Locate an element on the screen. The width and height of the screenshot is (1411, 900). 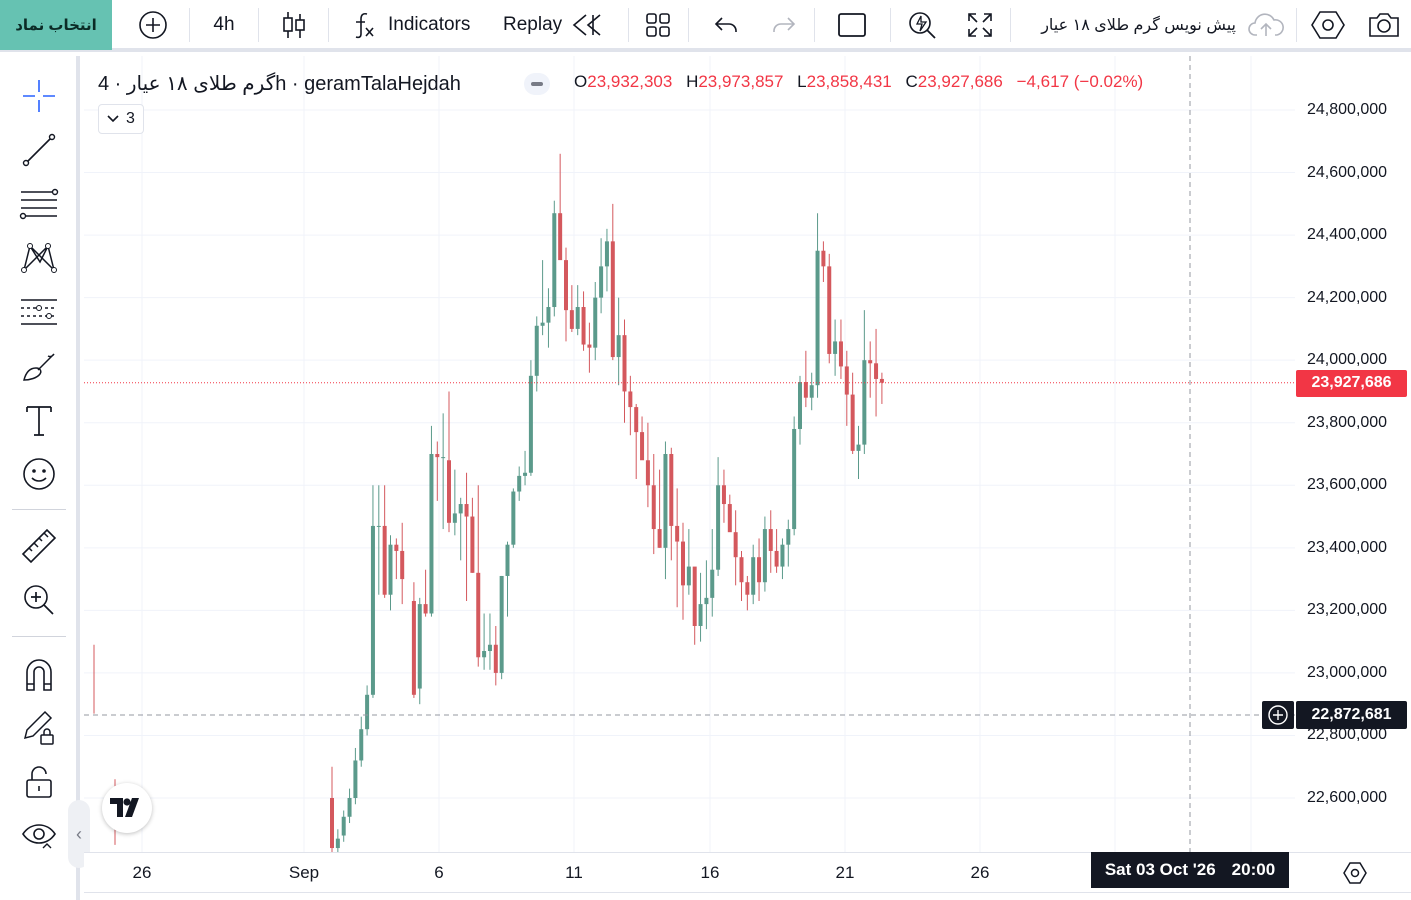
camera-icon is located at coordinates (1384, 25).